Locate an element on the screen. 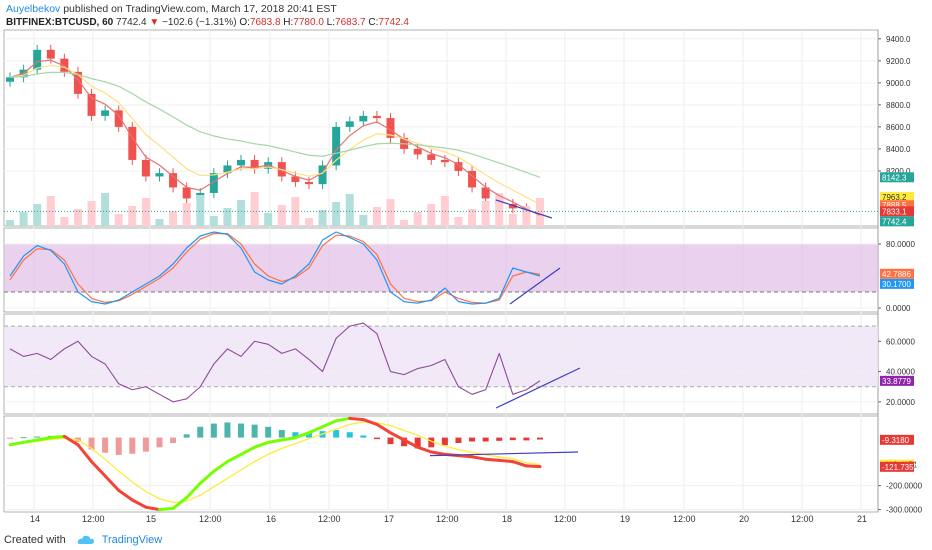 The width and height of the screenshot is (932, 550). author-link: Auyelbekov is located at coordinates (33, 9).